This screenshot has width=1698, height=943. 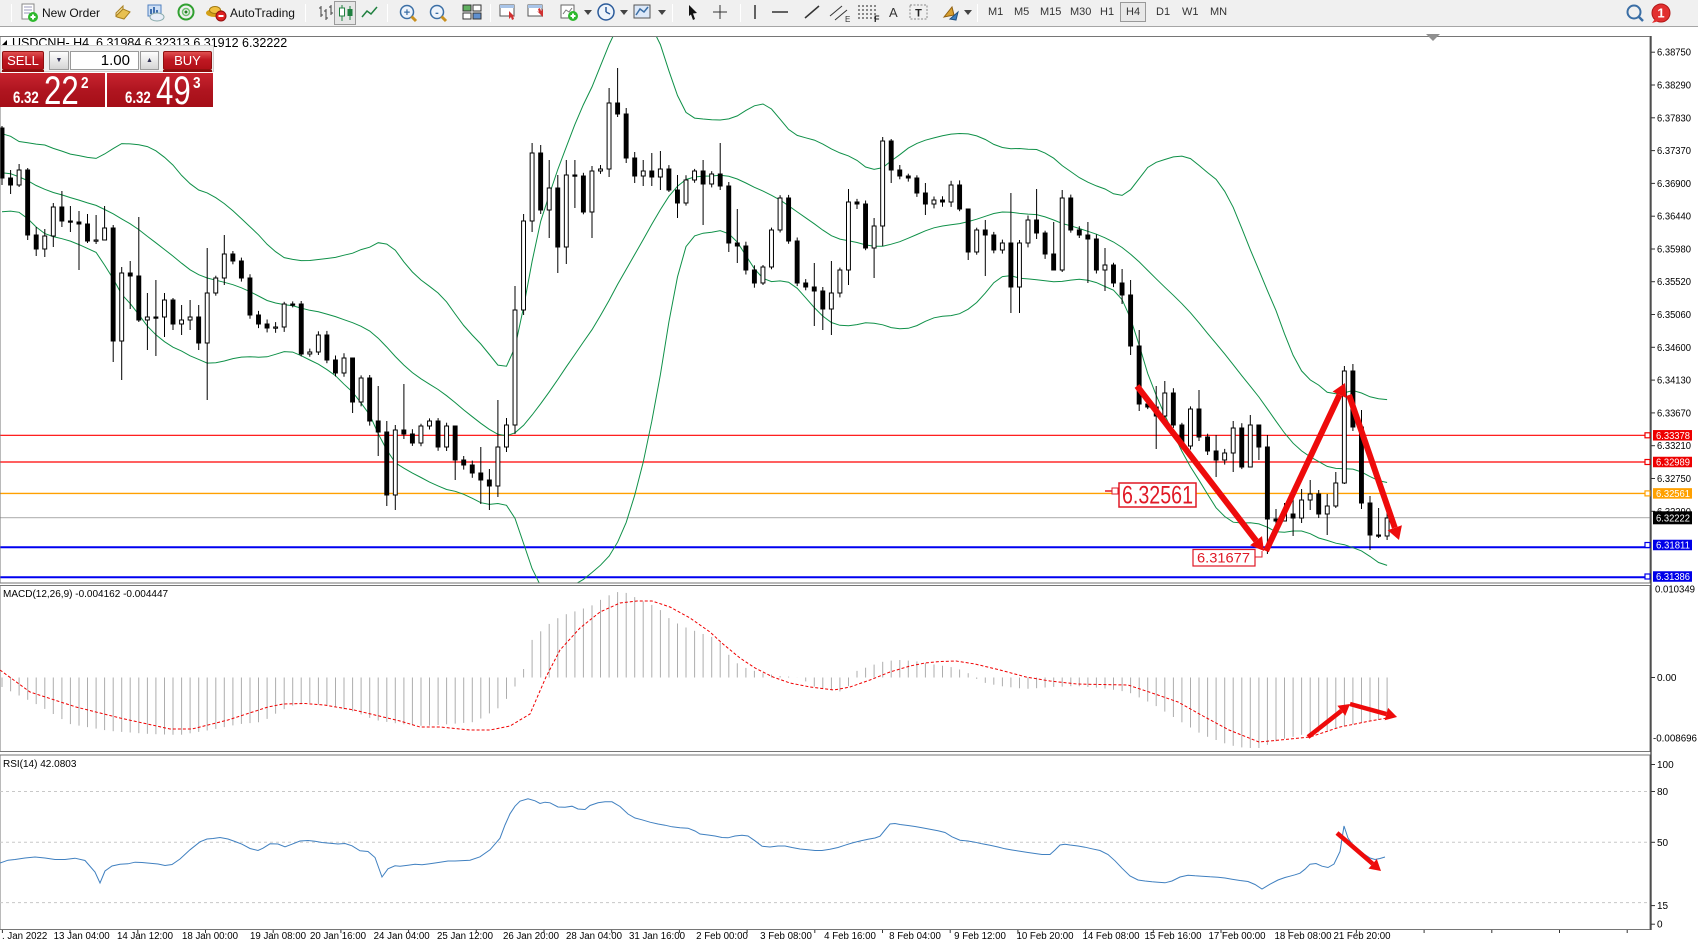 What do you see at coordinates (1674, 282) in the screenshot?
I see `svg-text: 6.35520` at bounding box center [1674, 282].